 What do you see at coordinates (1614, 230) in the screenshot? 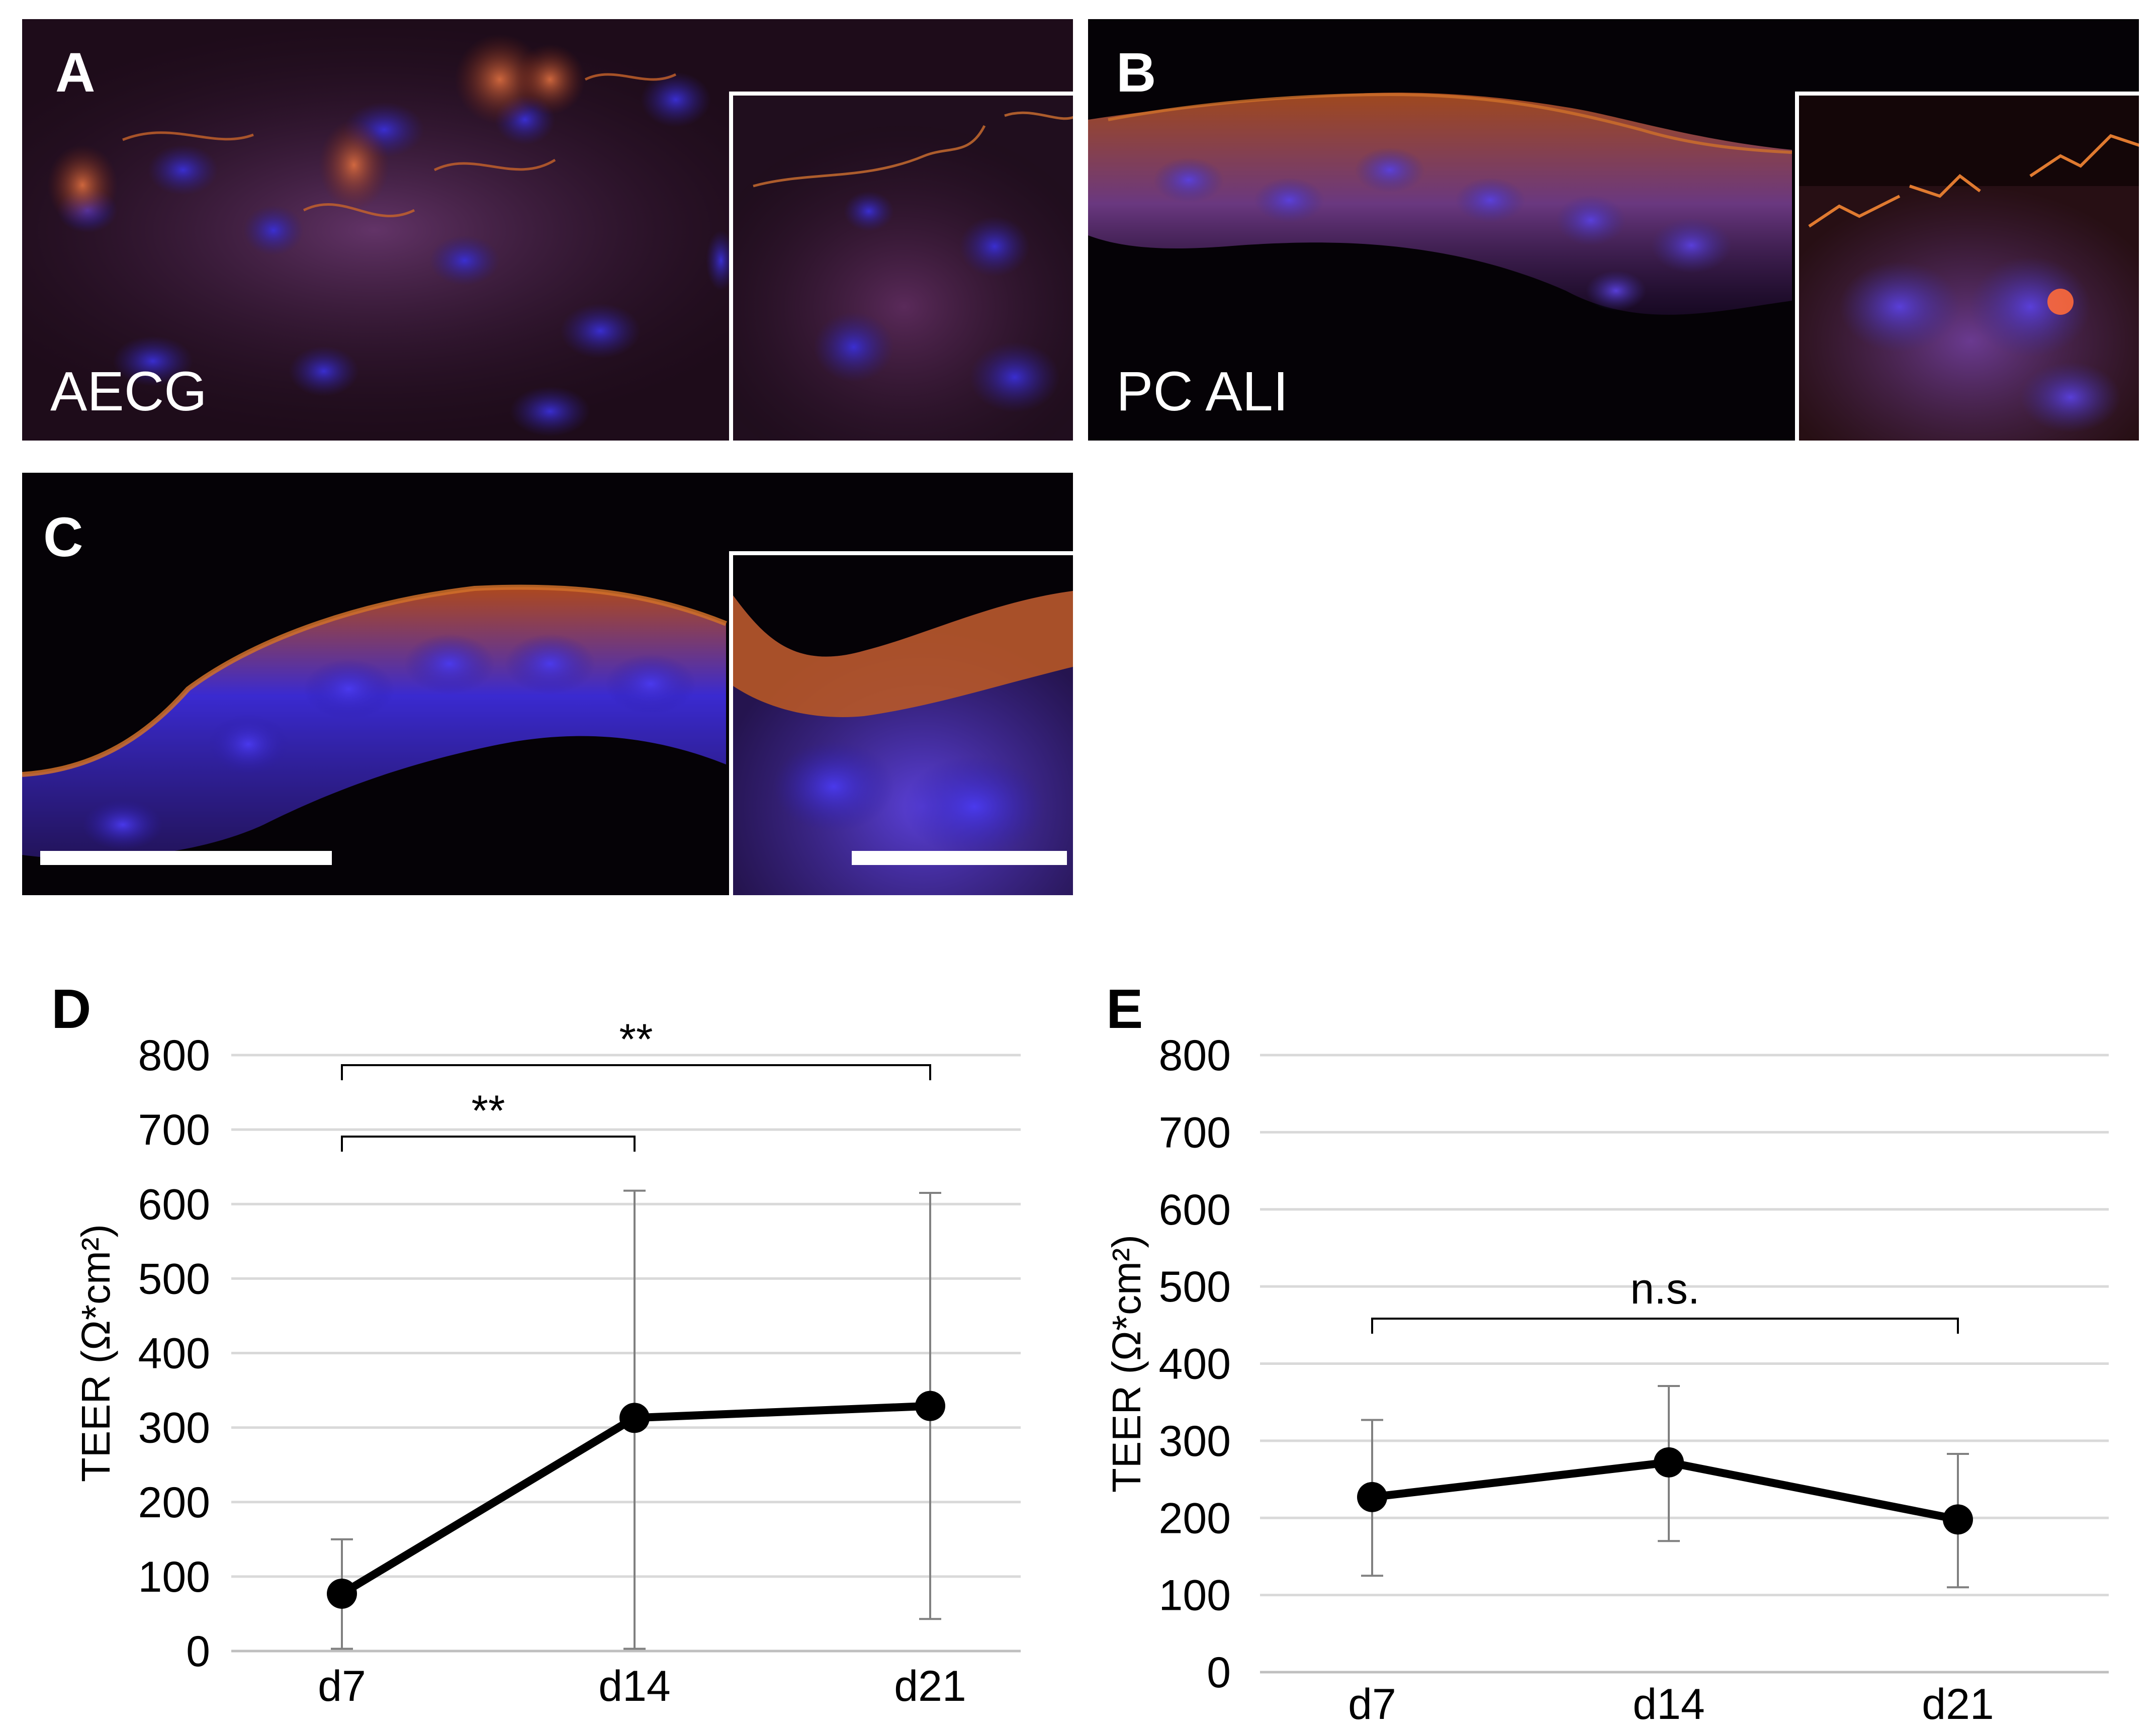
I see `micrograph-panel-b: B PC ALI` at bounding box center [1614, 230].